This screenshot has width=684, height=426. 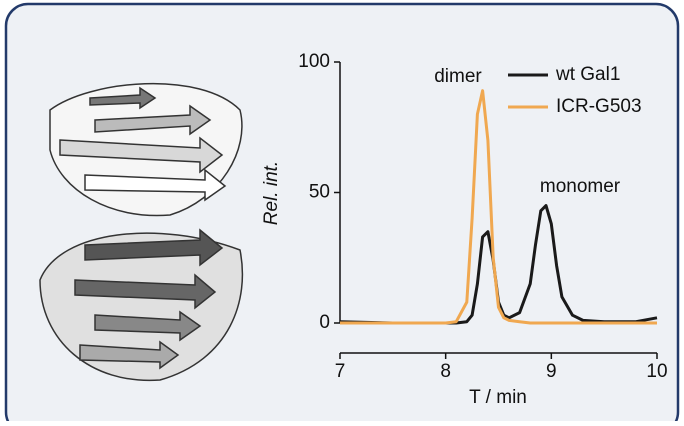 What do you see at coordinates (314, 61) in the screenshot?
I see `y-tick-label: 100` at bounding box center [314, 61].